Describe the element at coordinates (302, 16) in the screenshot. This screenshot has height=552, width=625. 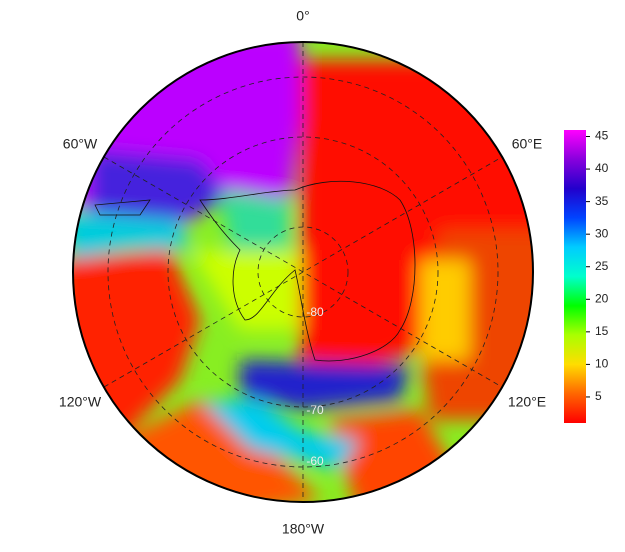
I see `meridian-label: 0°` at that location.